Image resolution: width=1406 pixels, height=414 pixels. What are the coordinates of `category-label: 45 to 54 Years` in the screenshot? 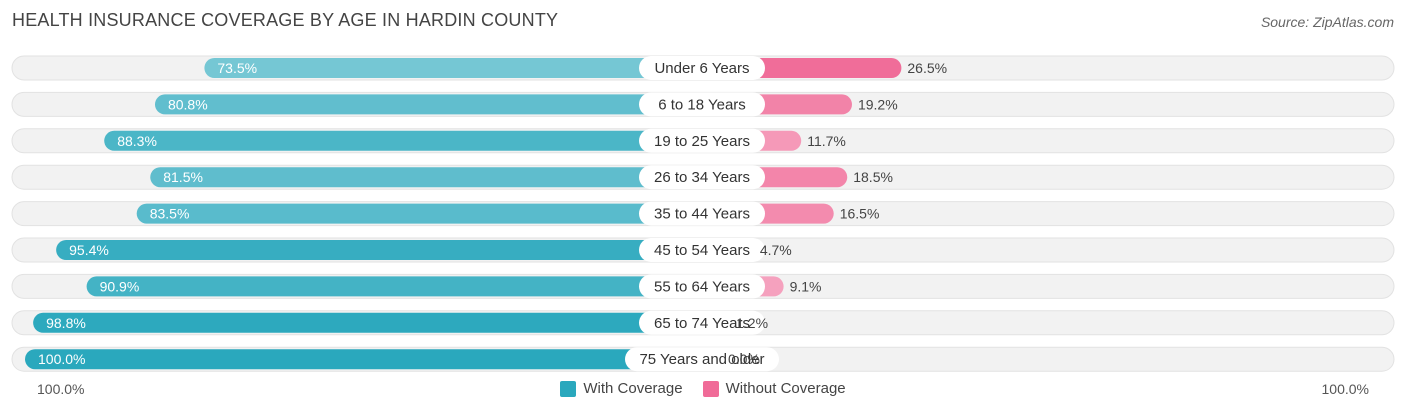 It's located at (702, 250).